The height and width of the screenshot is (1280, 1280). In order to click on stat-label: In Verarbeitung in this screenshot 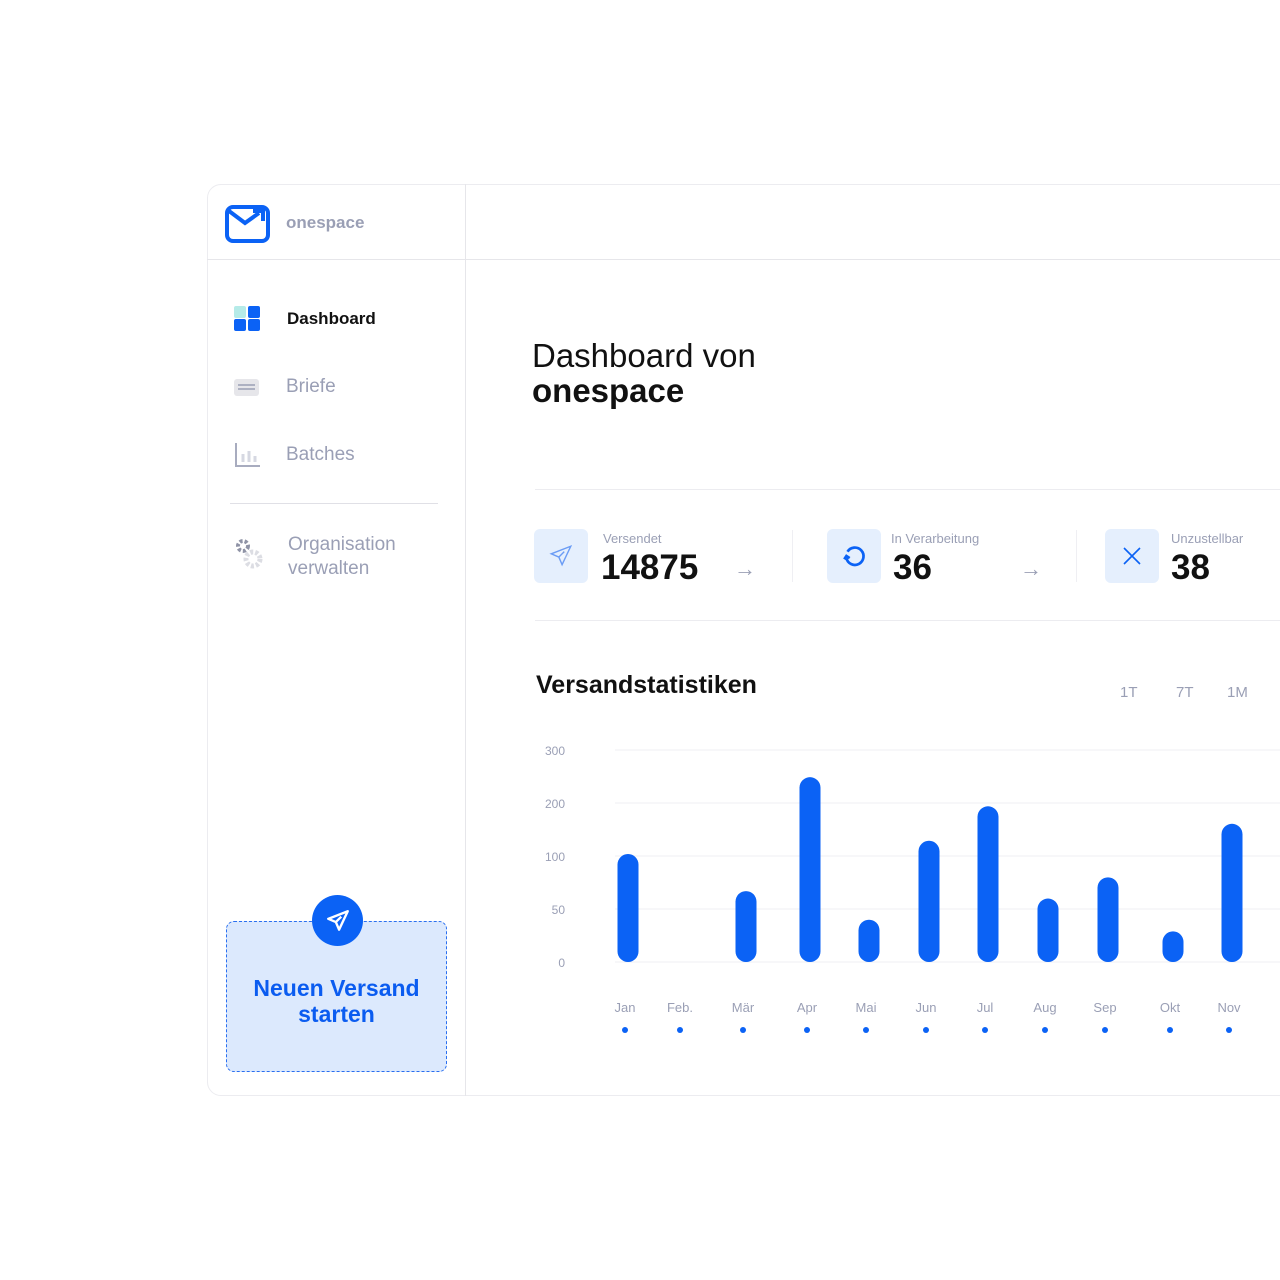, I will do `click(935, 538)`.